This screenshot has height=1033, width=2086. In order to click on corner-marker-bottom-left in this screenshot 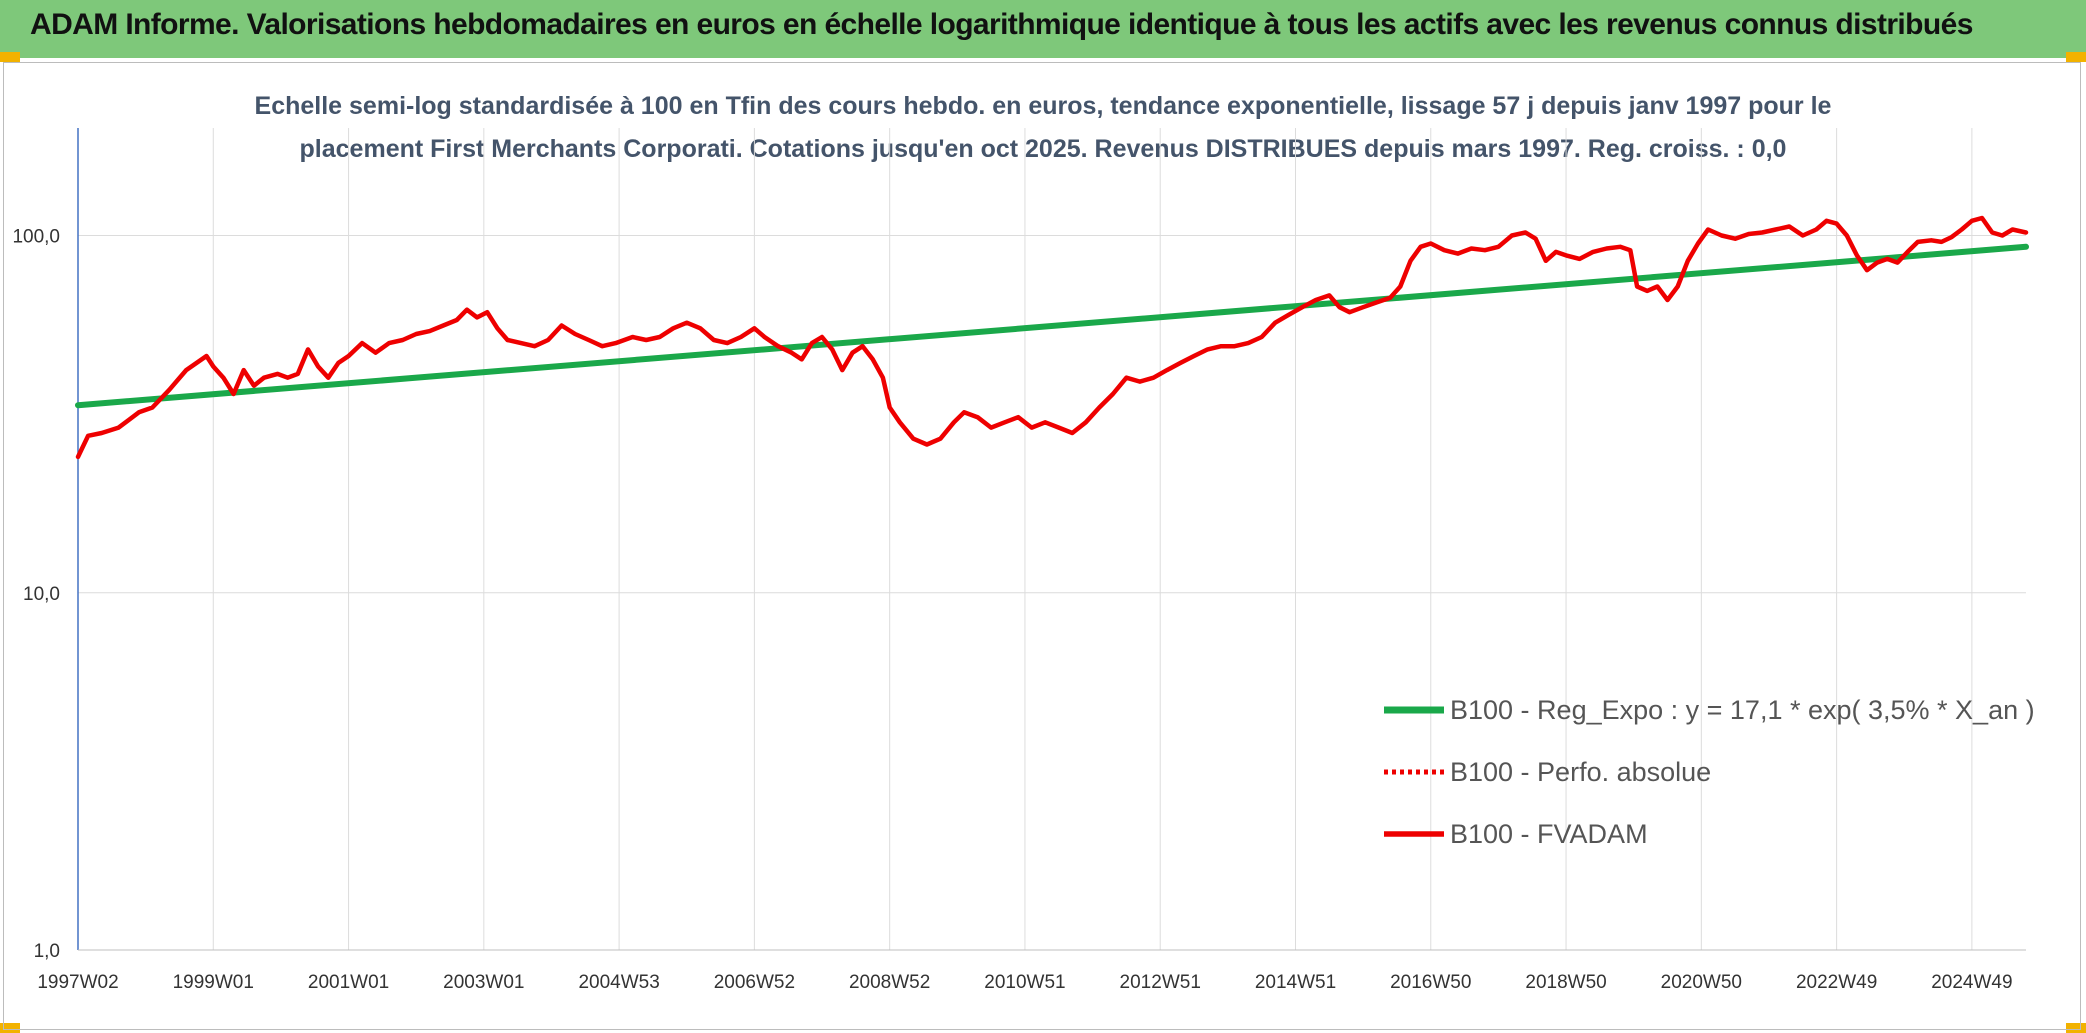, I will do `click(10, 1028)`.